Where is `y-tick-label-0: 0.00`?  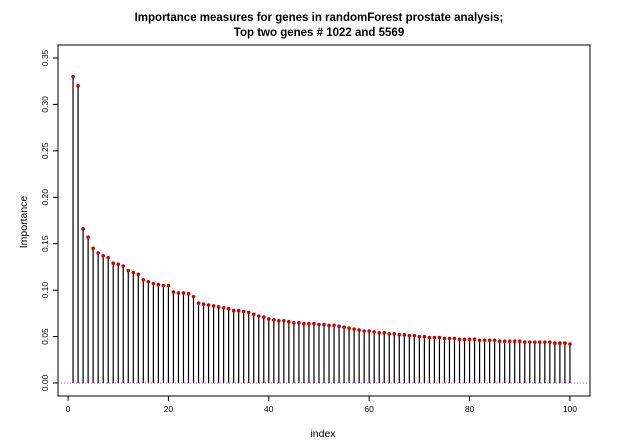 y-tick-label-0: 0.00 is located at coordinates (45, 382).